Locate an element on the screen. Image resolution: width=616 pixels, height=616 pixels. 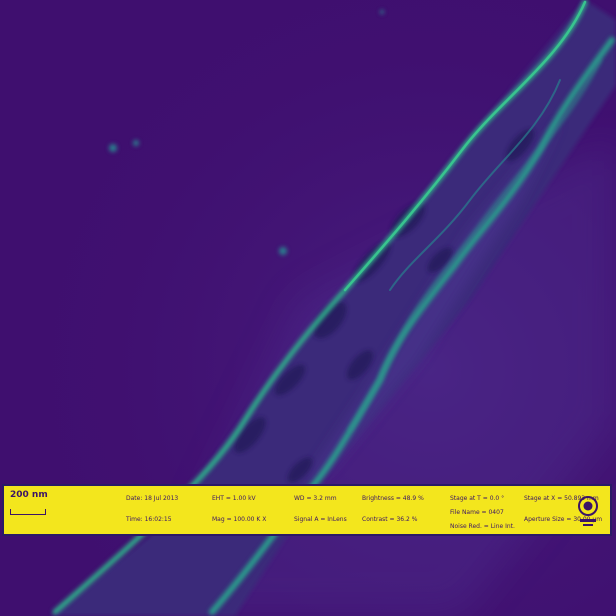
param-date: Date: 18 Jul 2013 is located at coordinates (152, 498).